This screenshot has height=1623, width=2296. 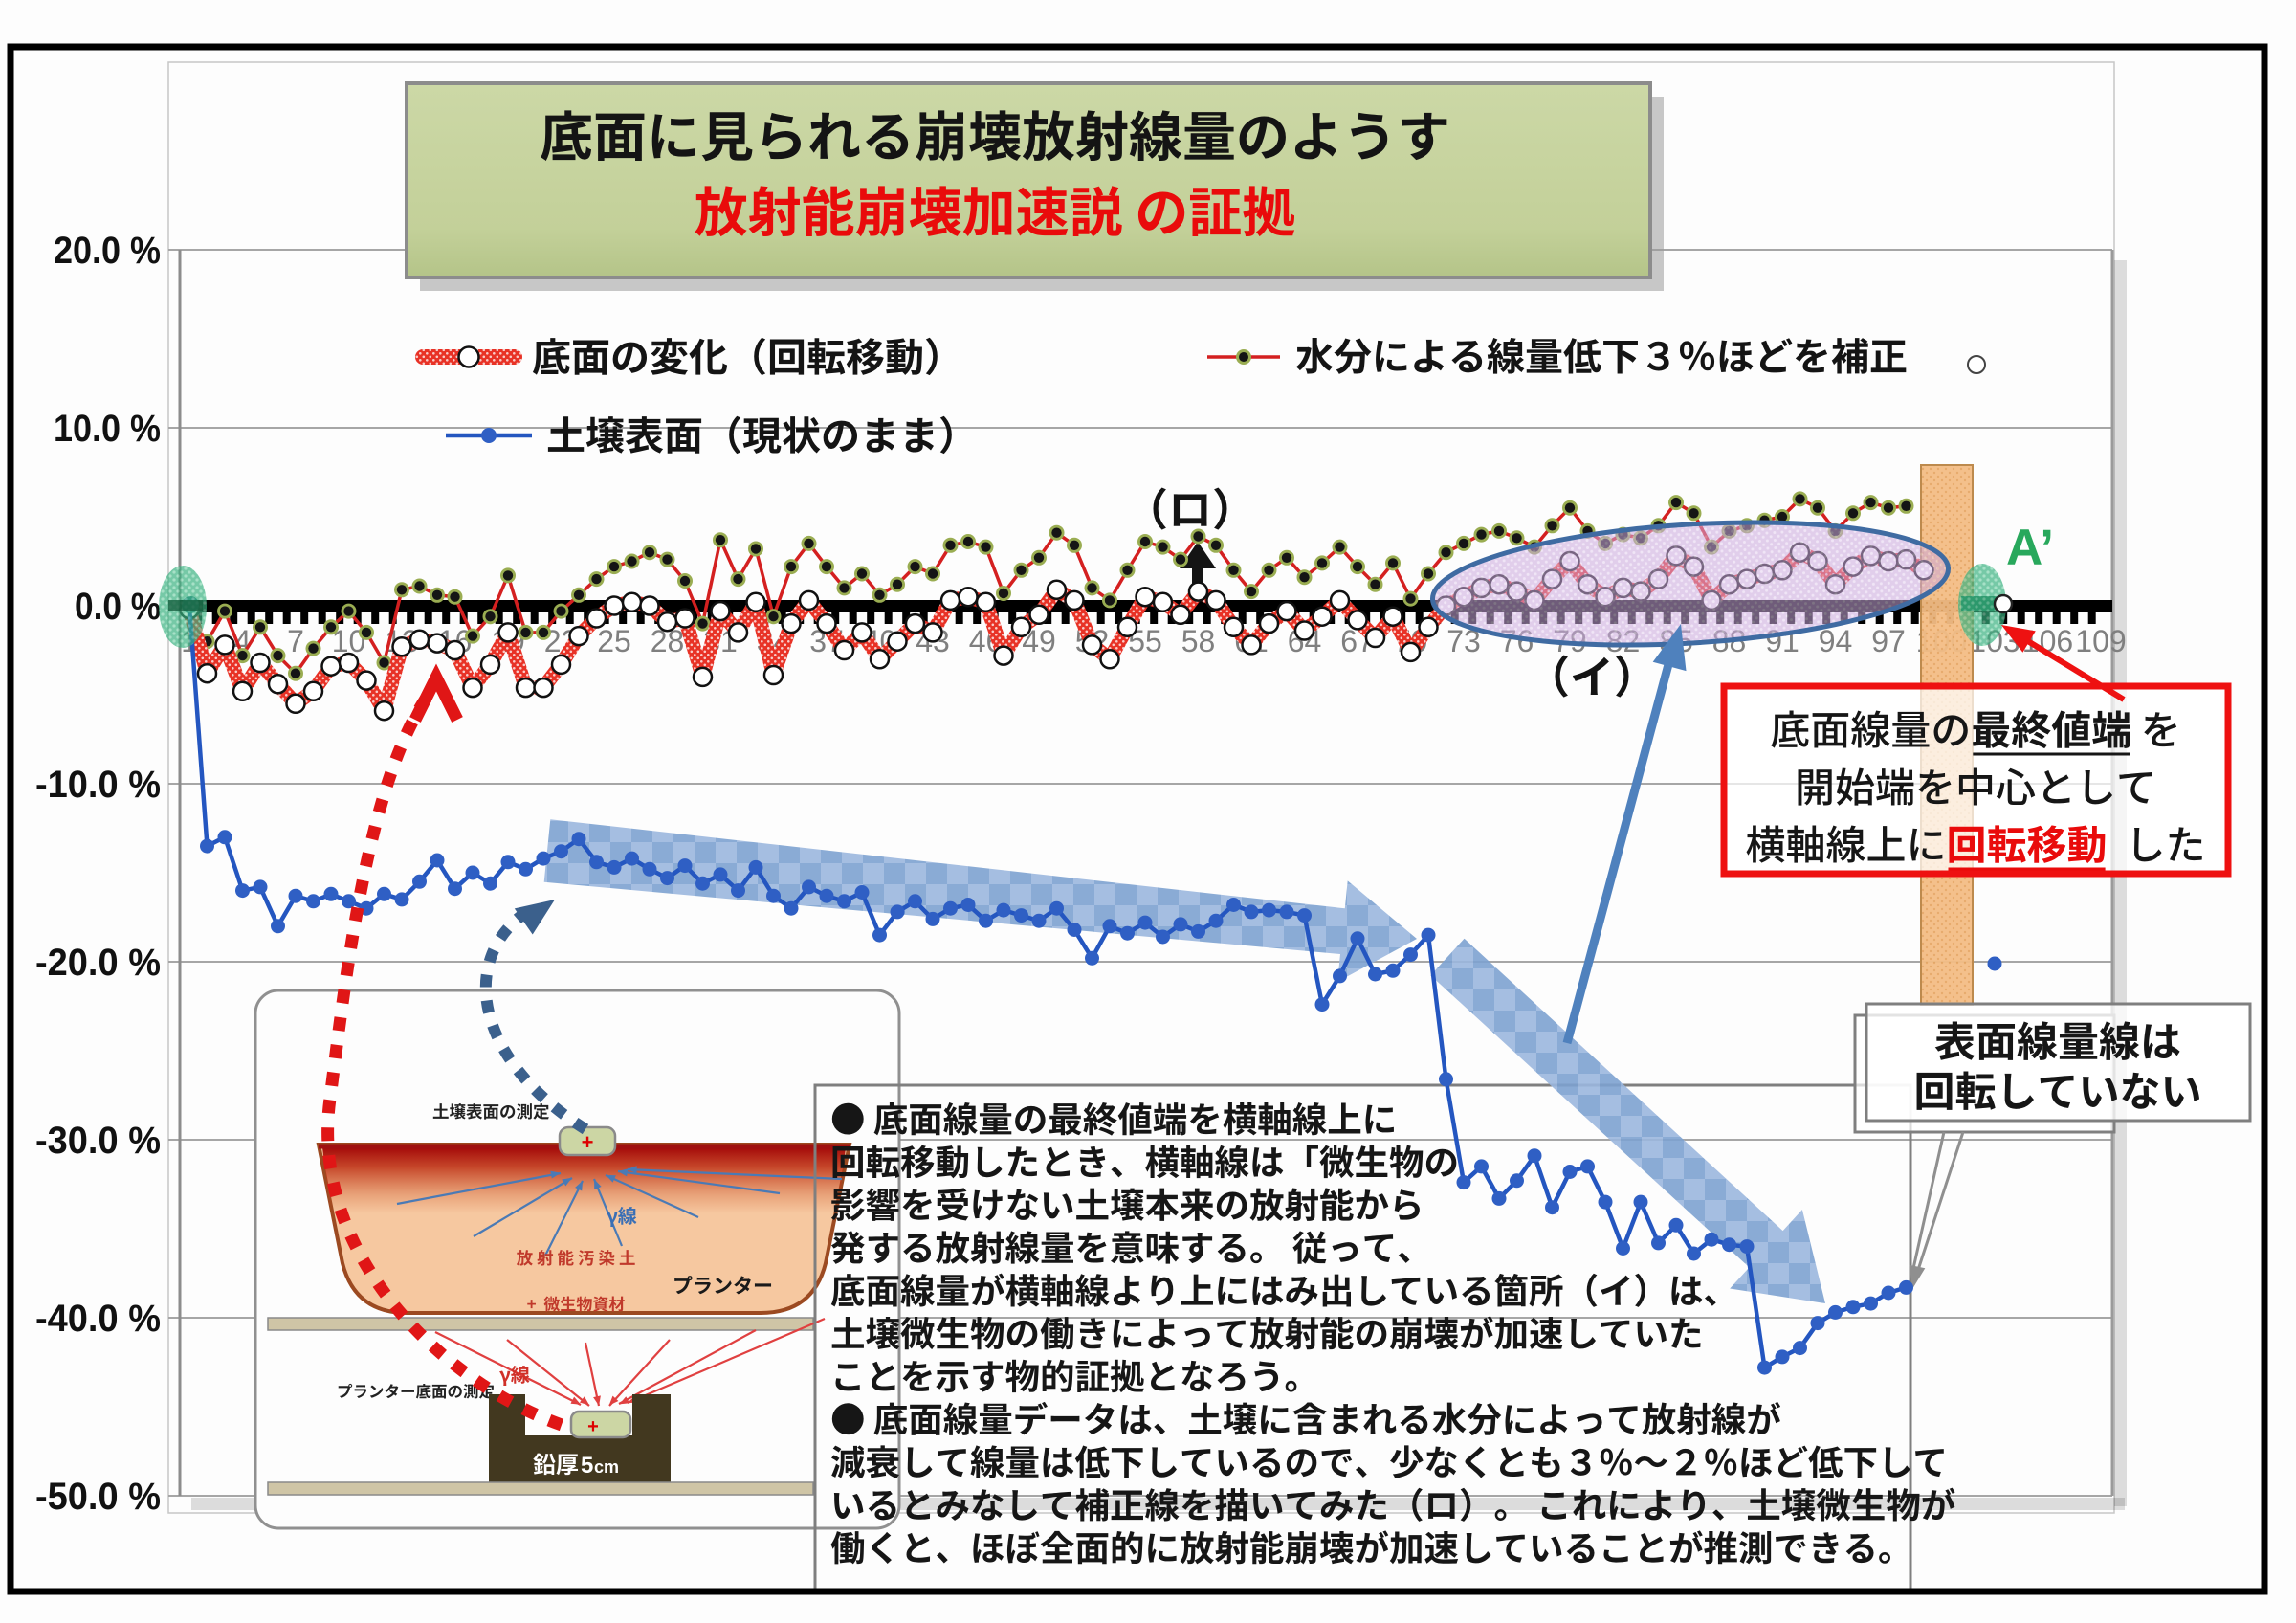 I want to click on svg-text: -20.0 %, so click(x=98, y=963).